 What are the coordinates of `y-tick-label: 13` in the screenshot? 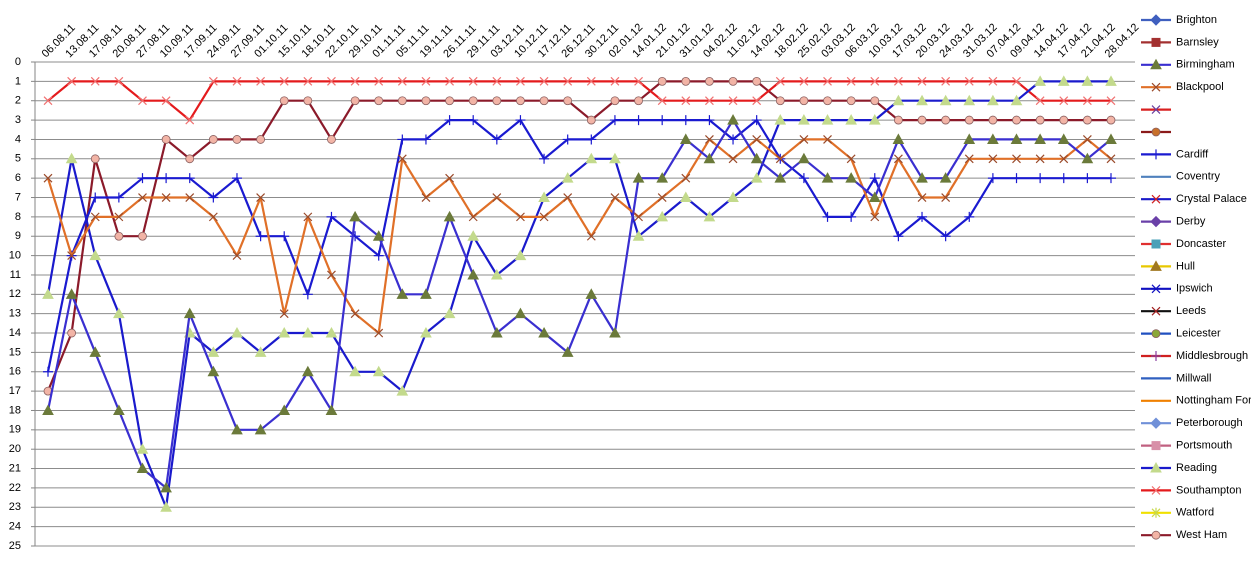 It's located at (15, 314).